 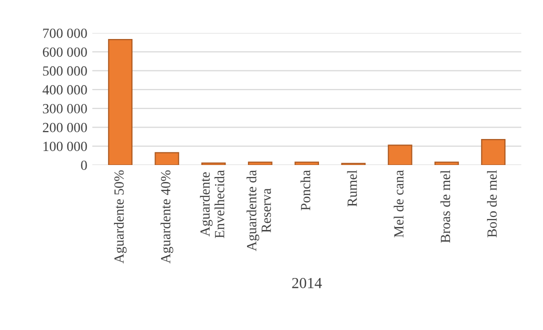 What do you see at coordinates (120, 217) in the screenshot?
I see `x-tick-label: Aguardente 50%` at bounding box center [120, 217].